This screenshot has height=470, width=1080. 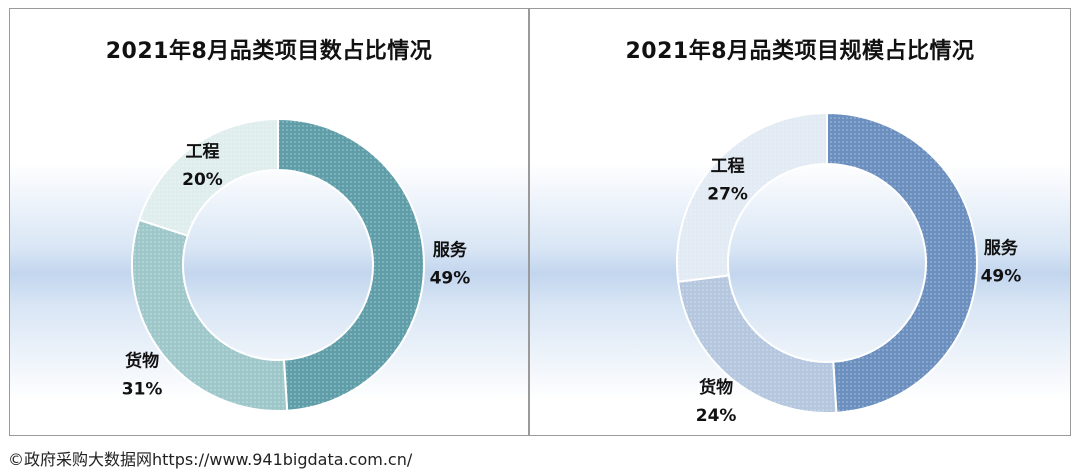 What do you see at coordinates (202, 180) in the screenshot?
I see `slice-percent-label: 20%` at bounding box center [202, 180].